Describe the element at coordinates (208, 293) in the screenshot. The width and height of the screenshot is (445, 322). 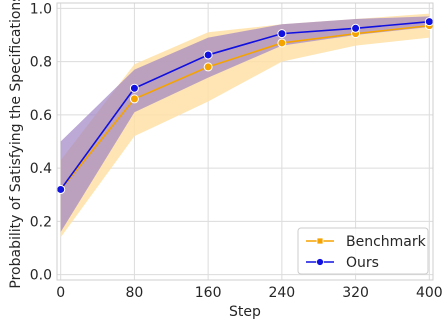
I see `x-tick-label: 160` at that location.